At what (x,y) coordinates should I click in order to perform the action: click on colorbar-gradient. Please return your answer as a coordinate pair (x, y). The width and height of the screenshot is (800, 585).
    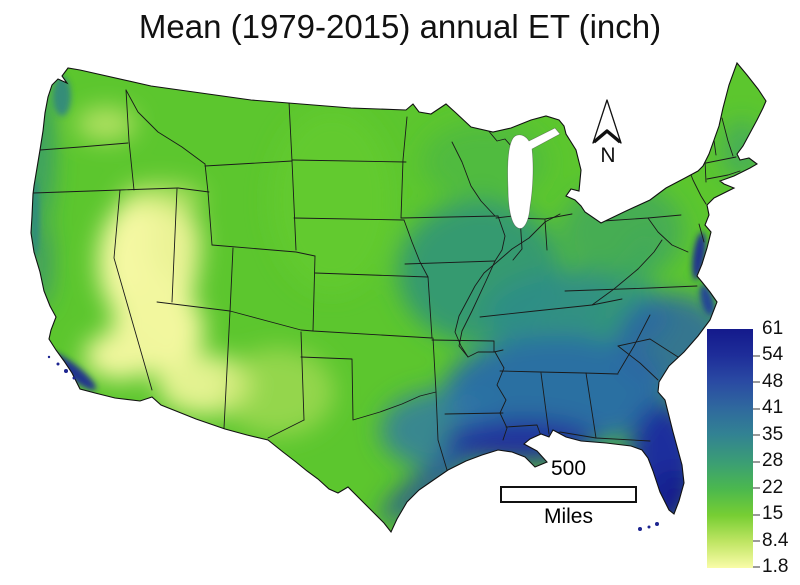
    Looking at the image, I should click on (730, 448).